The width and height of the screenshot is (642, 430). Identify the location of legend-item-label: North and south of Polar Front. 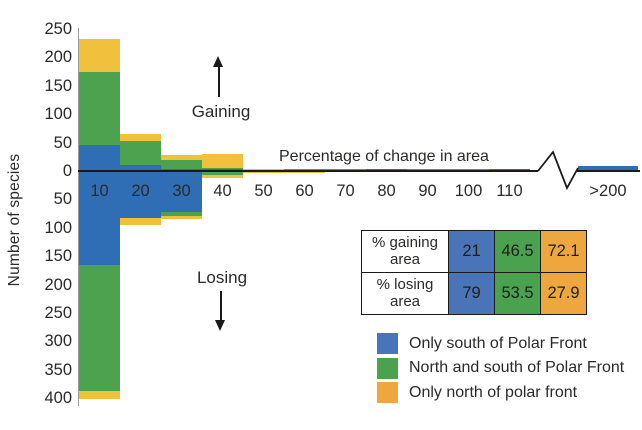
(517, 367).